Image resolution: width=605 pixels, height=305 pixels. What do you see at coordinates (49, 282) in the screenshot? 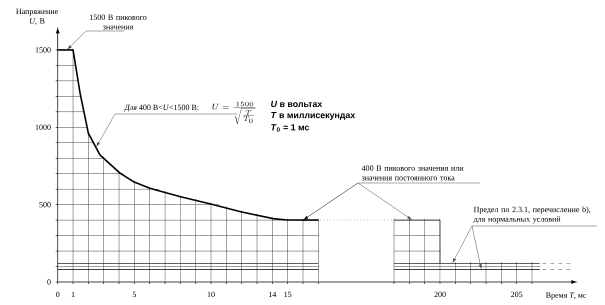
I see `y-tick-label: 0` at bounding box center [49, 282].